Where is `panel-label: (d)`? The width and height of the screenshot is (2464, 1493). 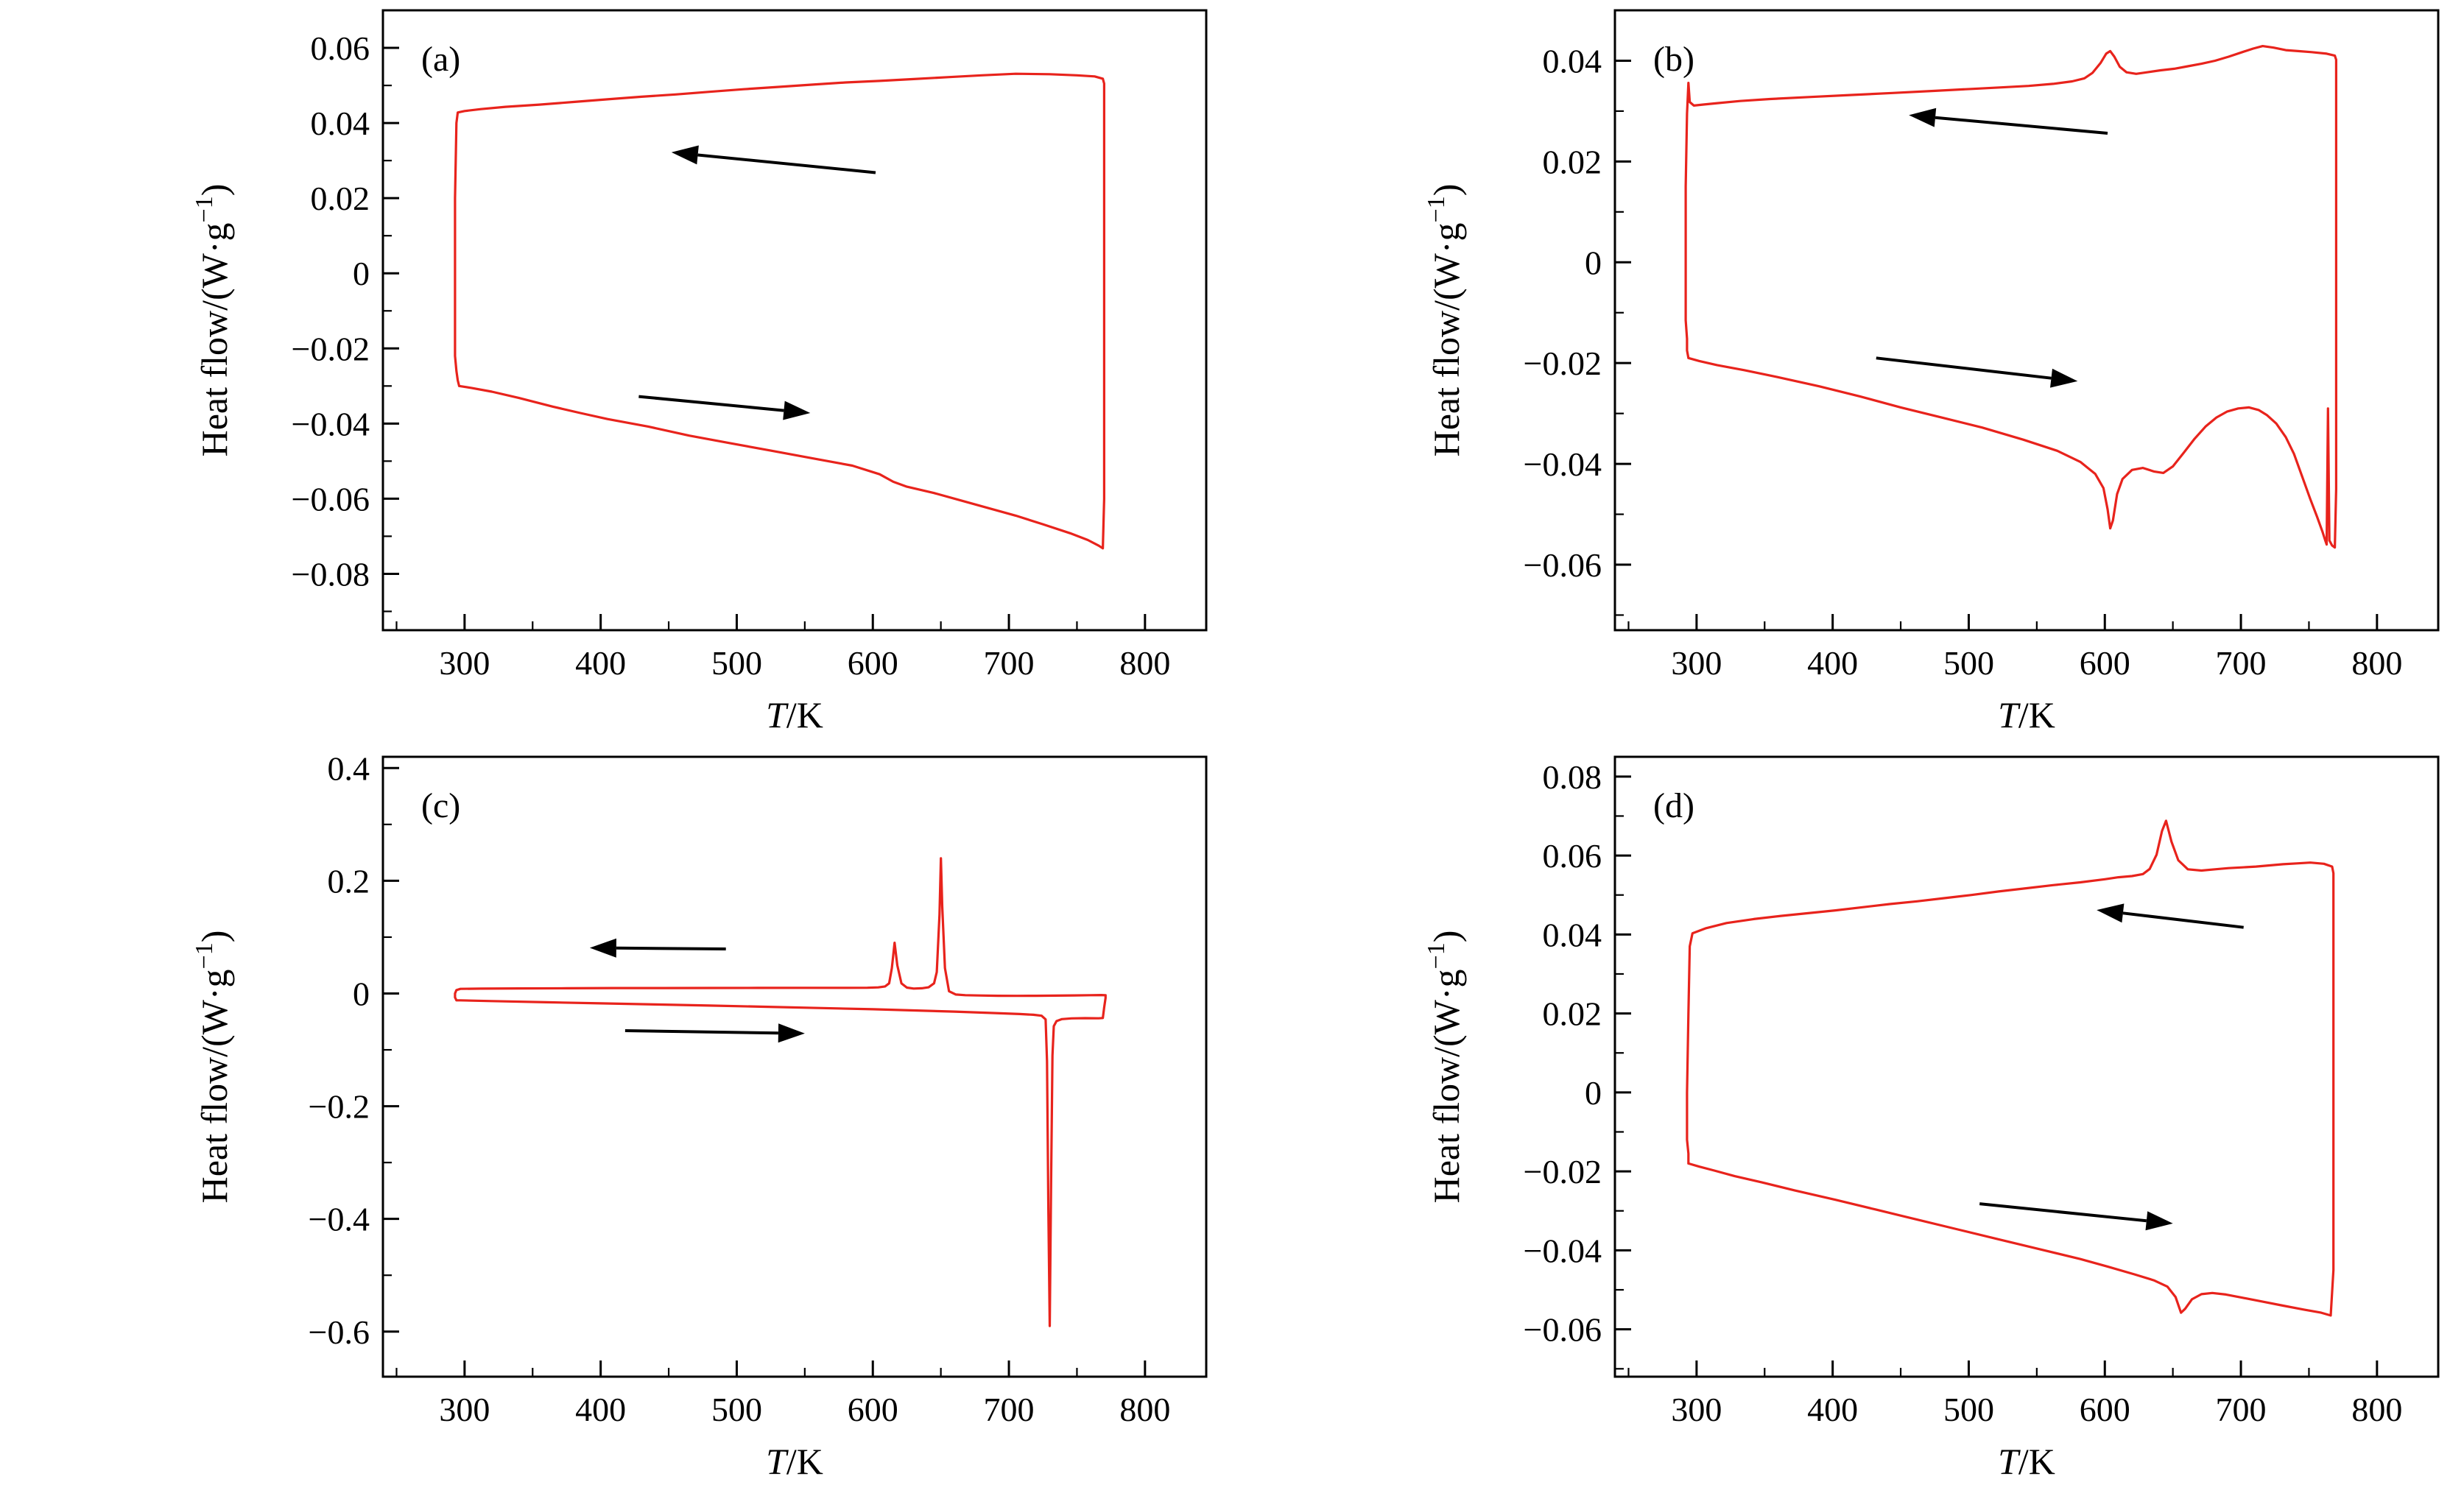 panel-label: (d) is located at coordinates (1673, 805).